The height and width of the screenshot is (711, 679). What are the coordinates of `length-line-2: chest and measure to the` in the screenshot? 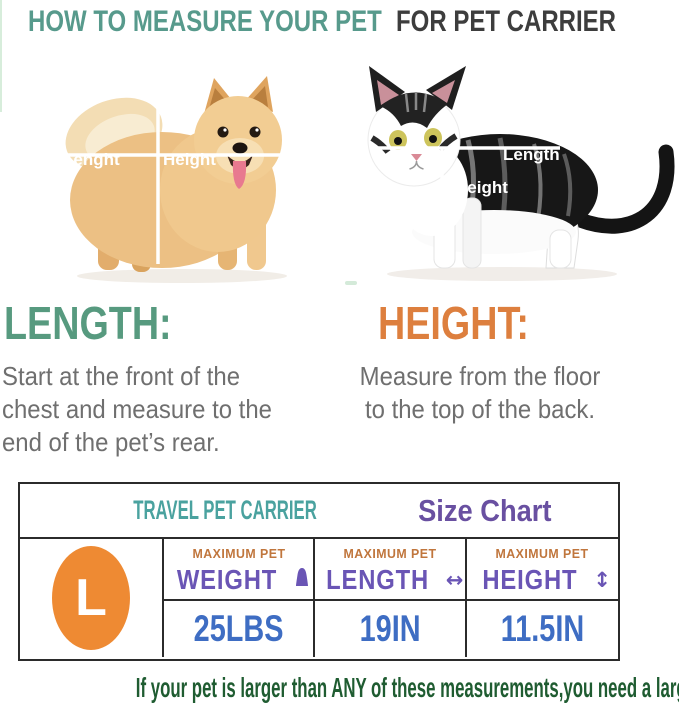 It's located at (137, 409).